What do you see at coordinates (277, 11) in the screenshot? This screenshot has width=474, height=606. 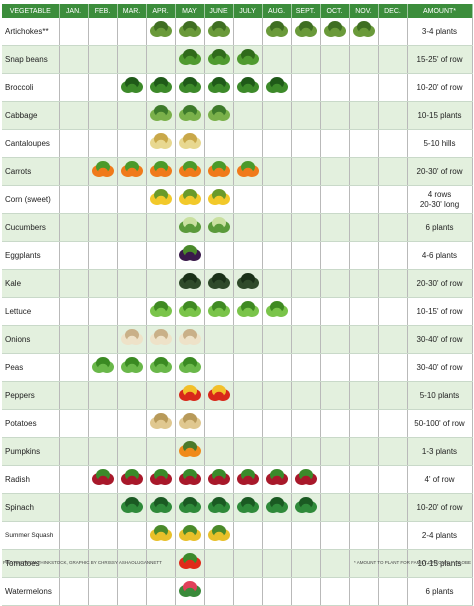 I see `column-header: AUG.` at bounding box center [277, 11].